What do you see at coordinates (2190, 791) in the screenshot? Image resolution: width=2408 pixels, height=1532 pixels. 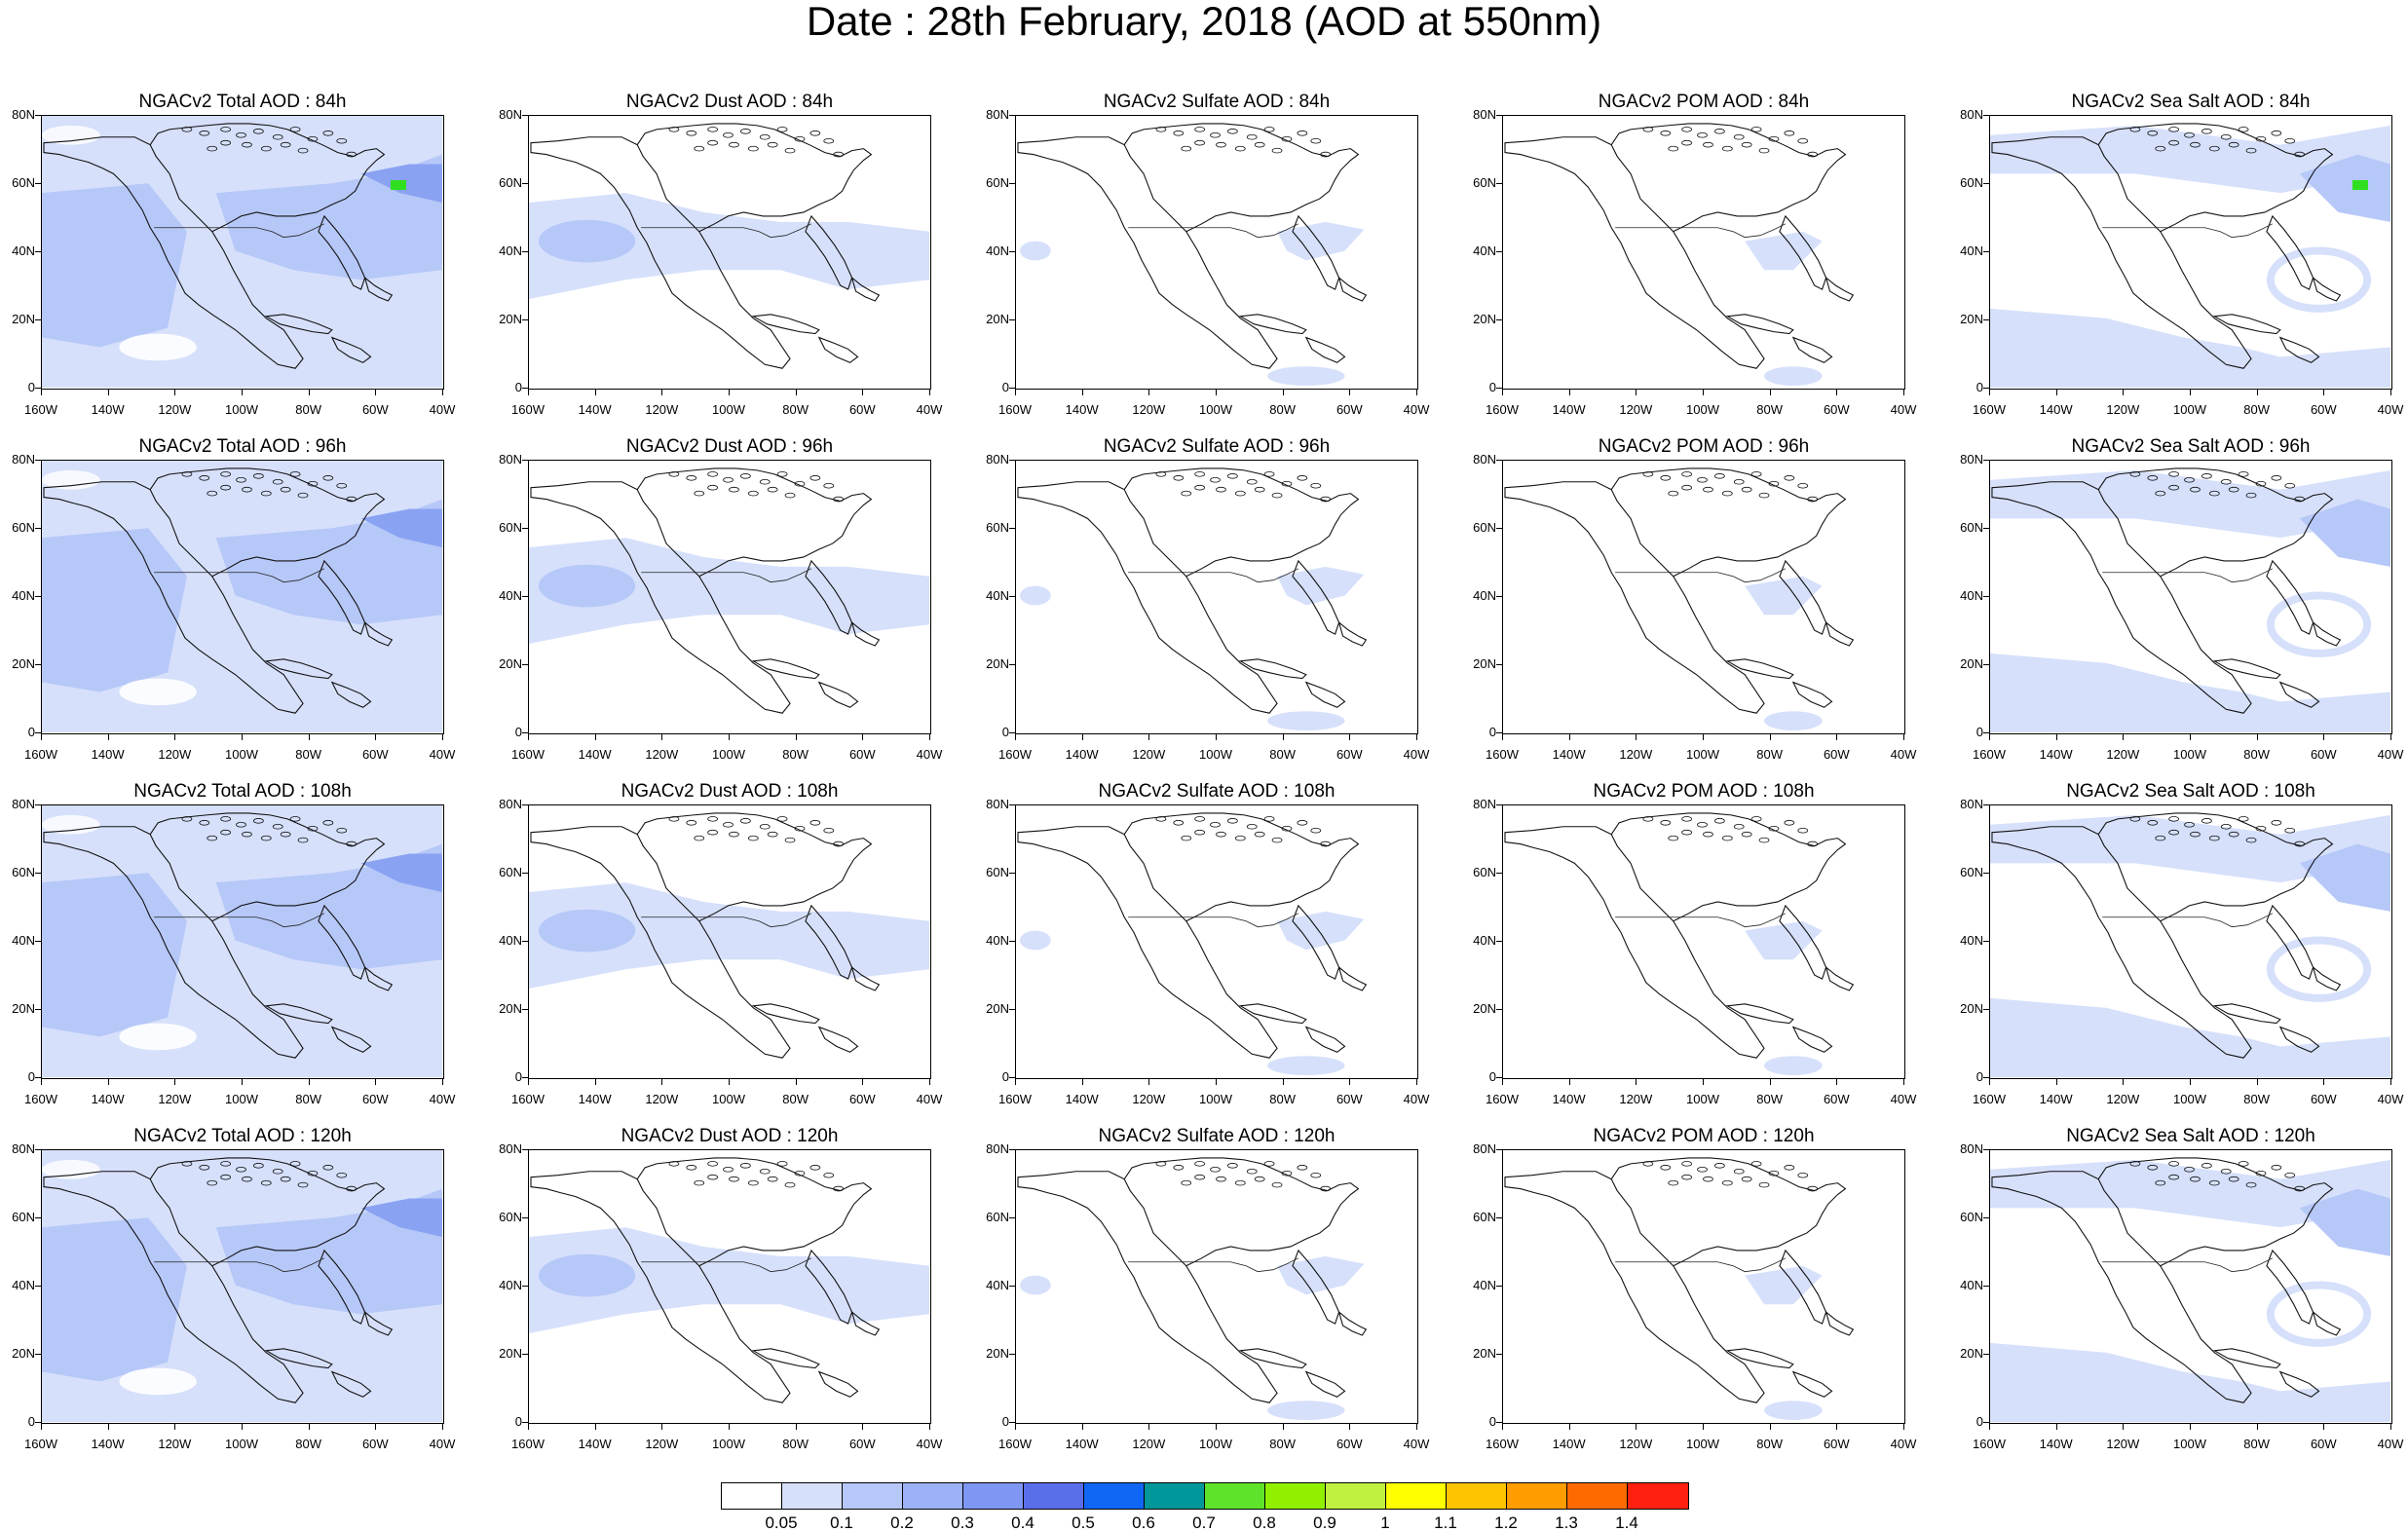 I see `panel-title: NGACv2 Sea Salt AOD : 108h` at bounding box center [2190, 791].